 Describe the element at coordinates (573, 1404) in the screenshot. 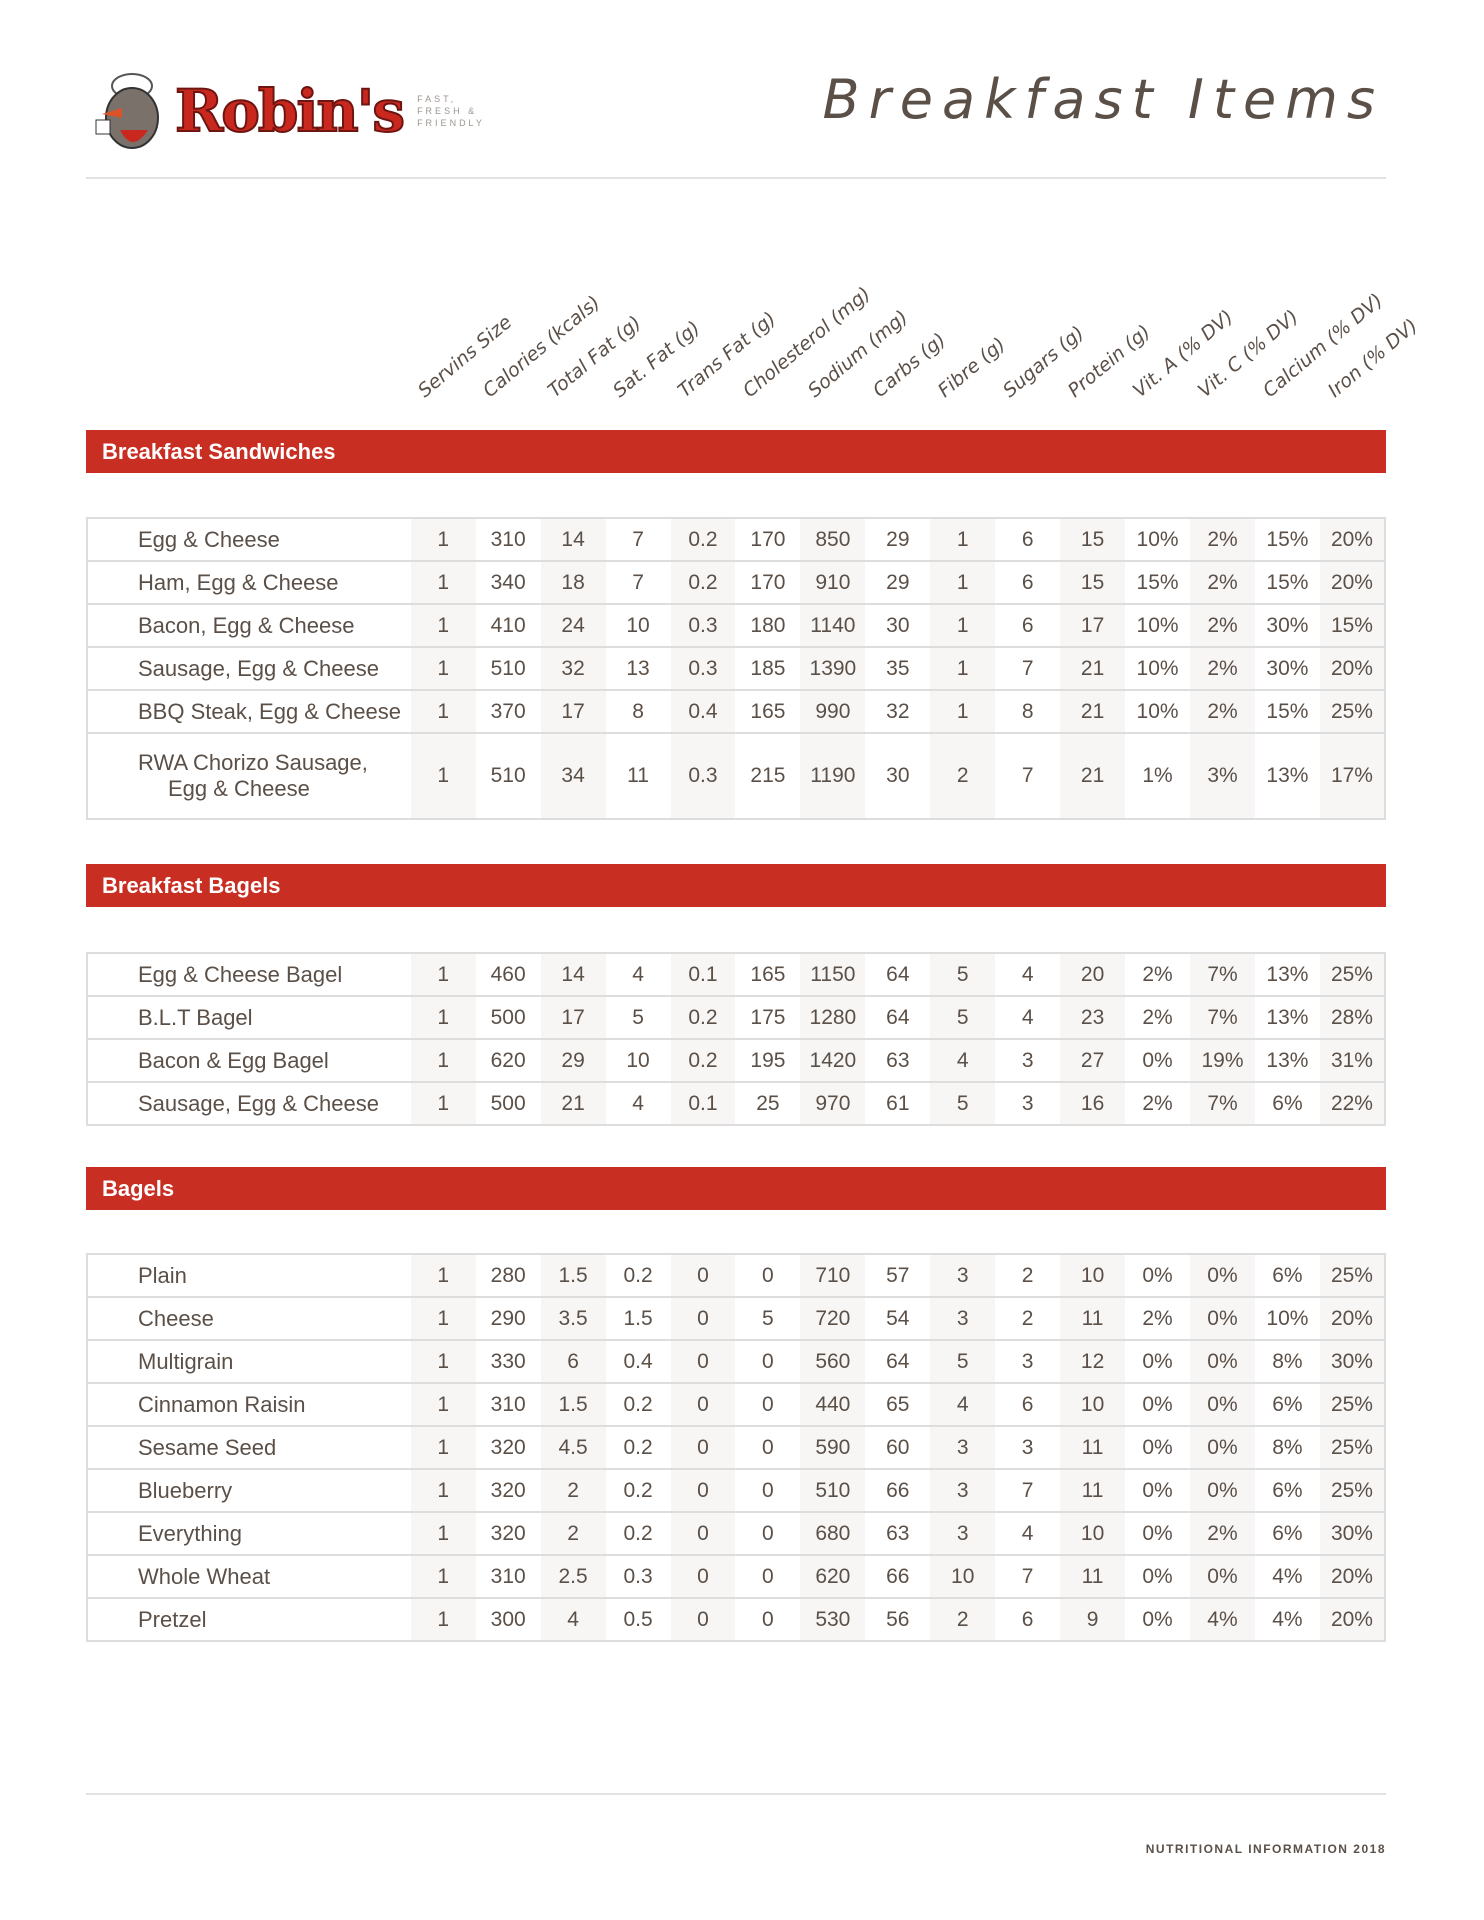

I see `value-cell: 1.5` at that location.